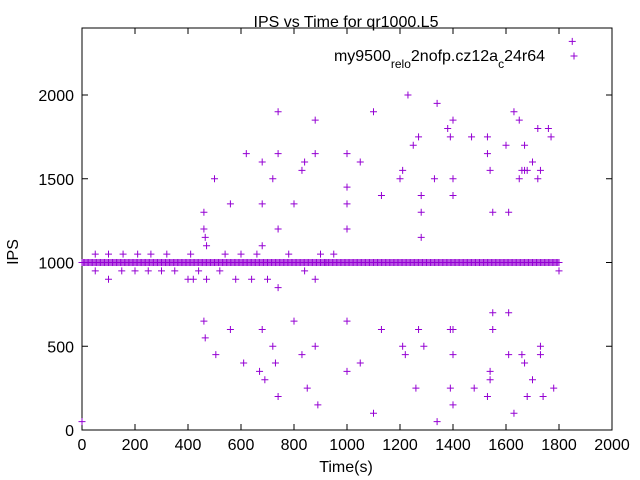  Describe the element at coordinates (294, 445) in the screenshot. I see `x-tick-label: 800` at that location.